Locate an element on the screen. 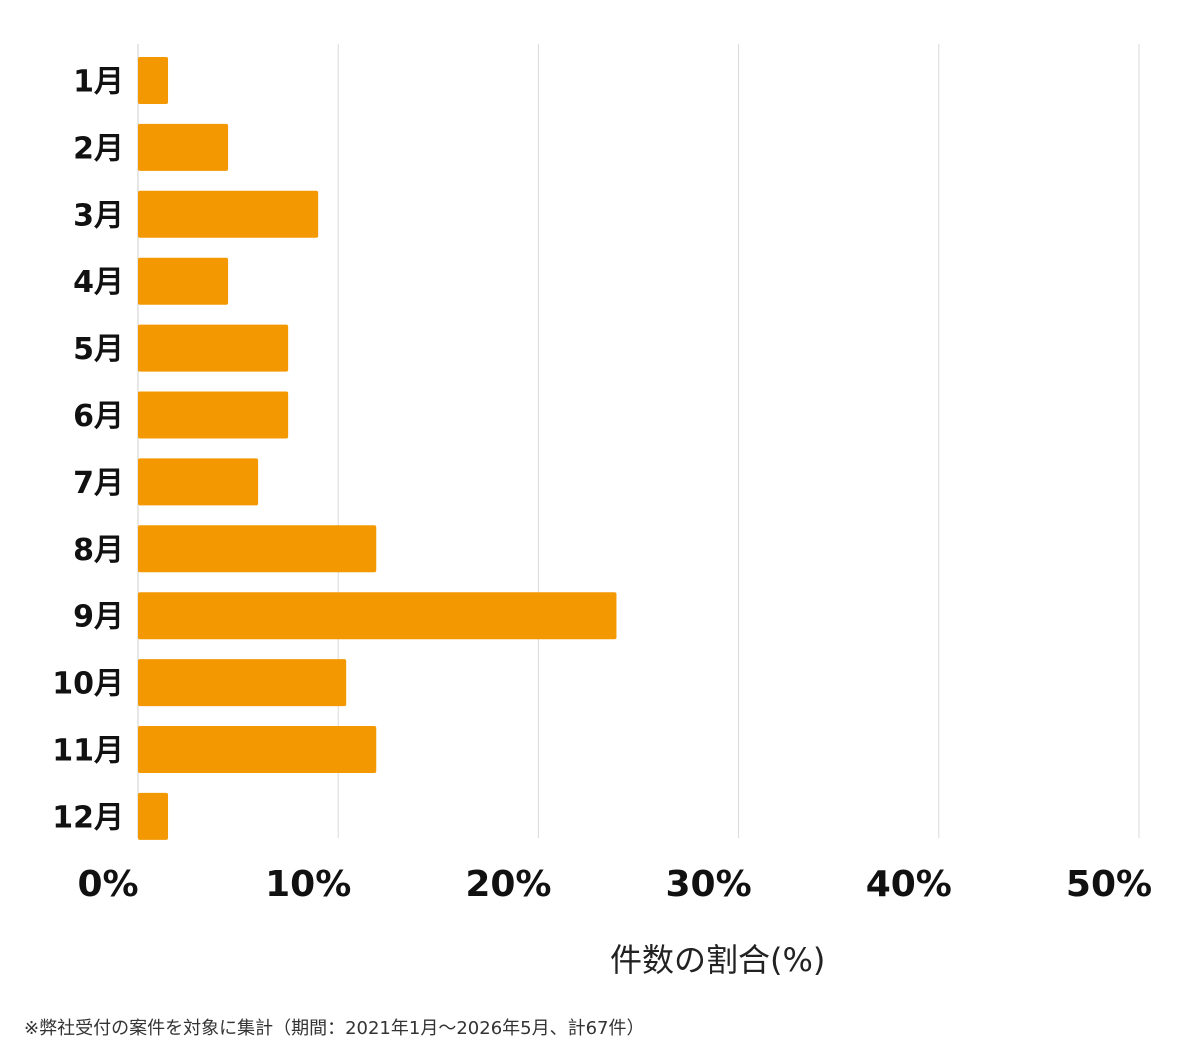 The image size is (1200, 1060). category-label: 8月 is located at coordinates (98, 550).